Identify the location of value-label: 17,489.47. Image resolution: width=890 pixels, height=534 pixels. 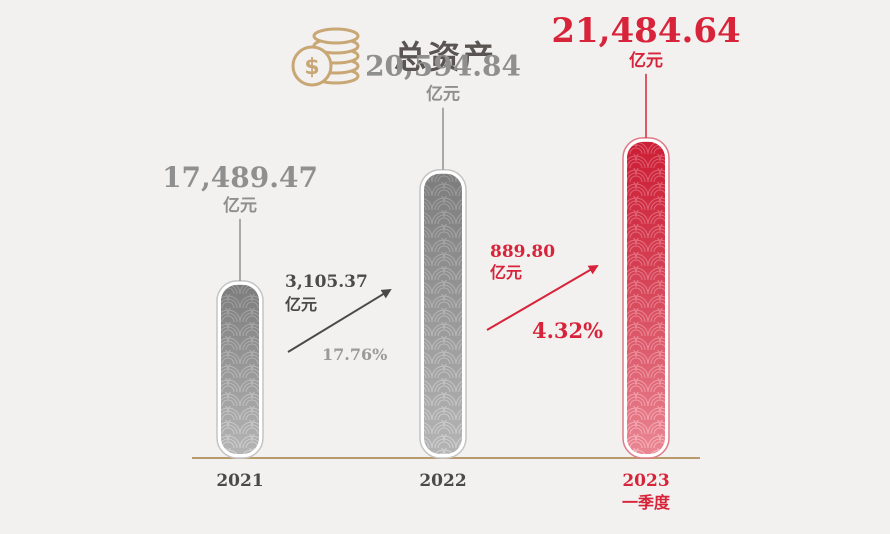
(240, 177).